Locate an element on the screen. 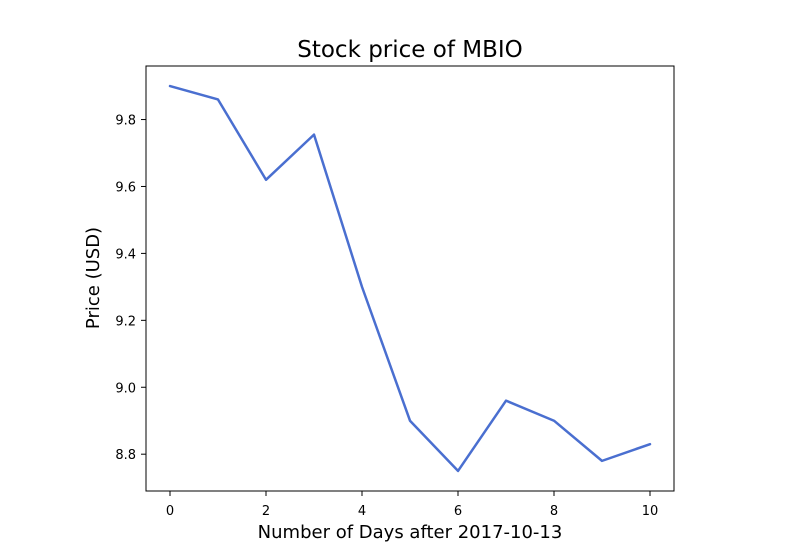  y-tick-label: 9.2 is located at coordinates (125, 321).